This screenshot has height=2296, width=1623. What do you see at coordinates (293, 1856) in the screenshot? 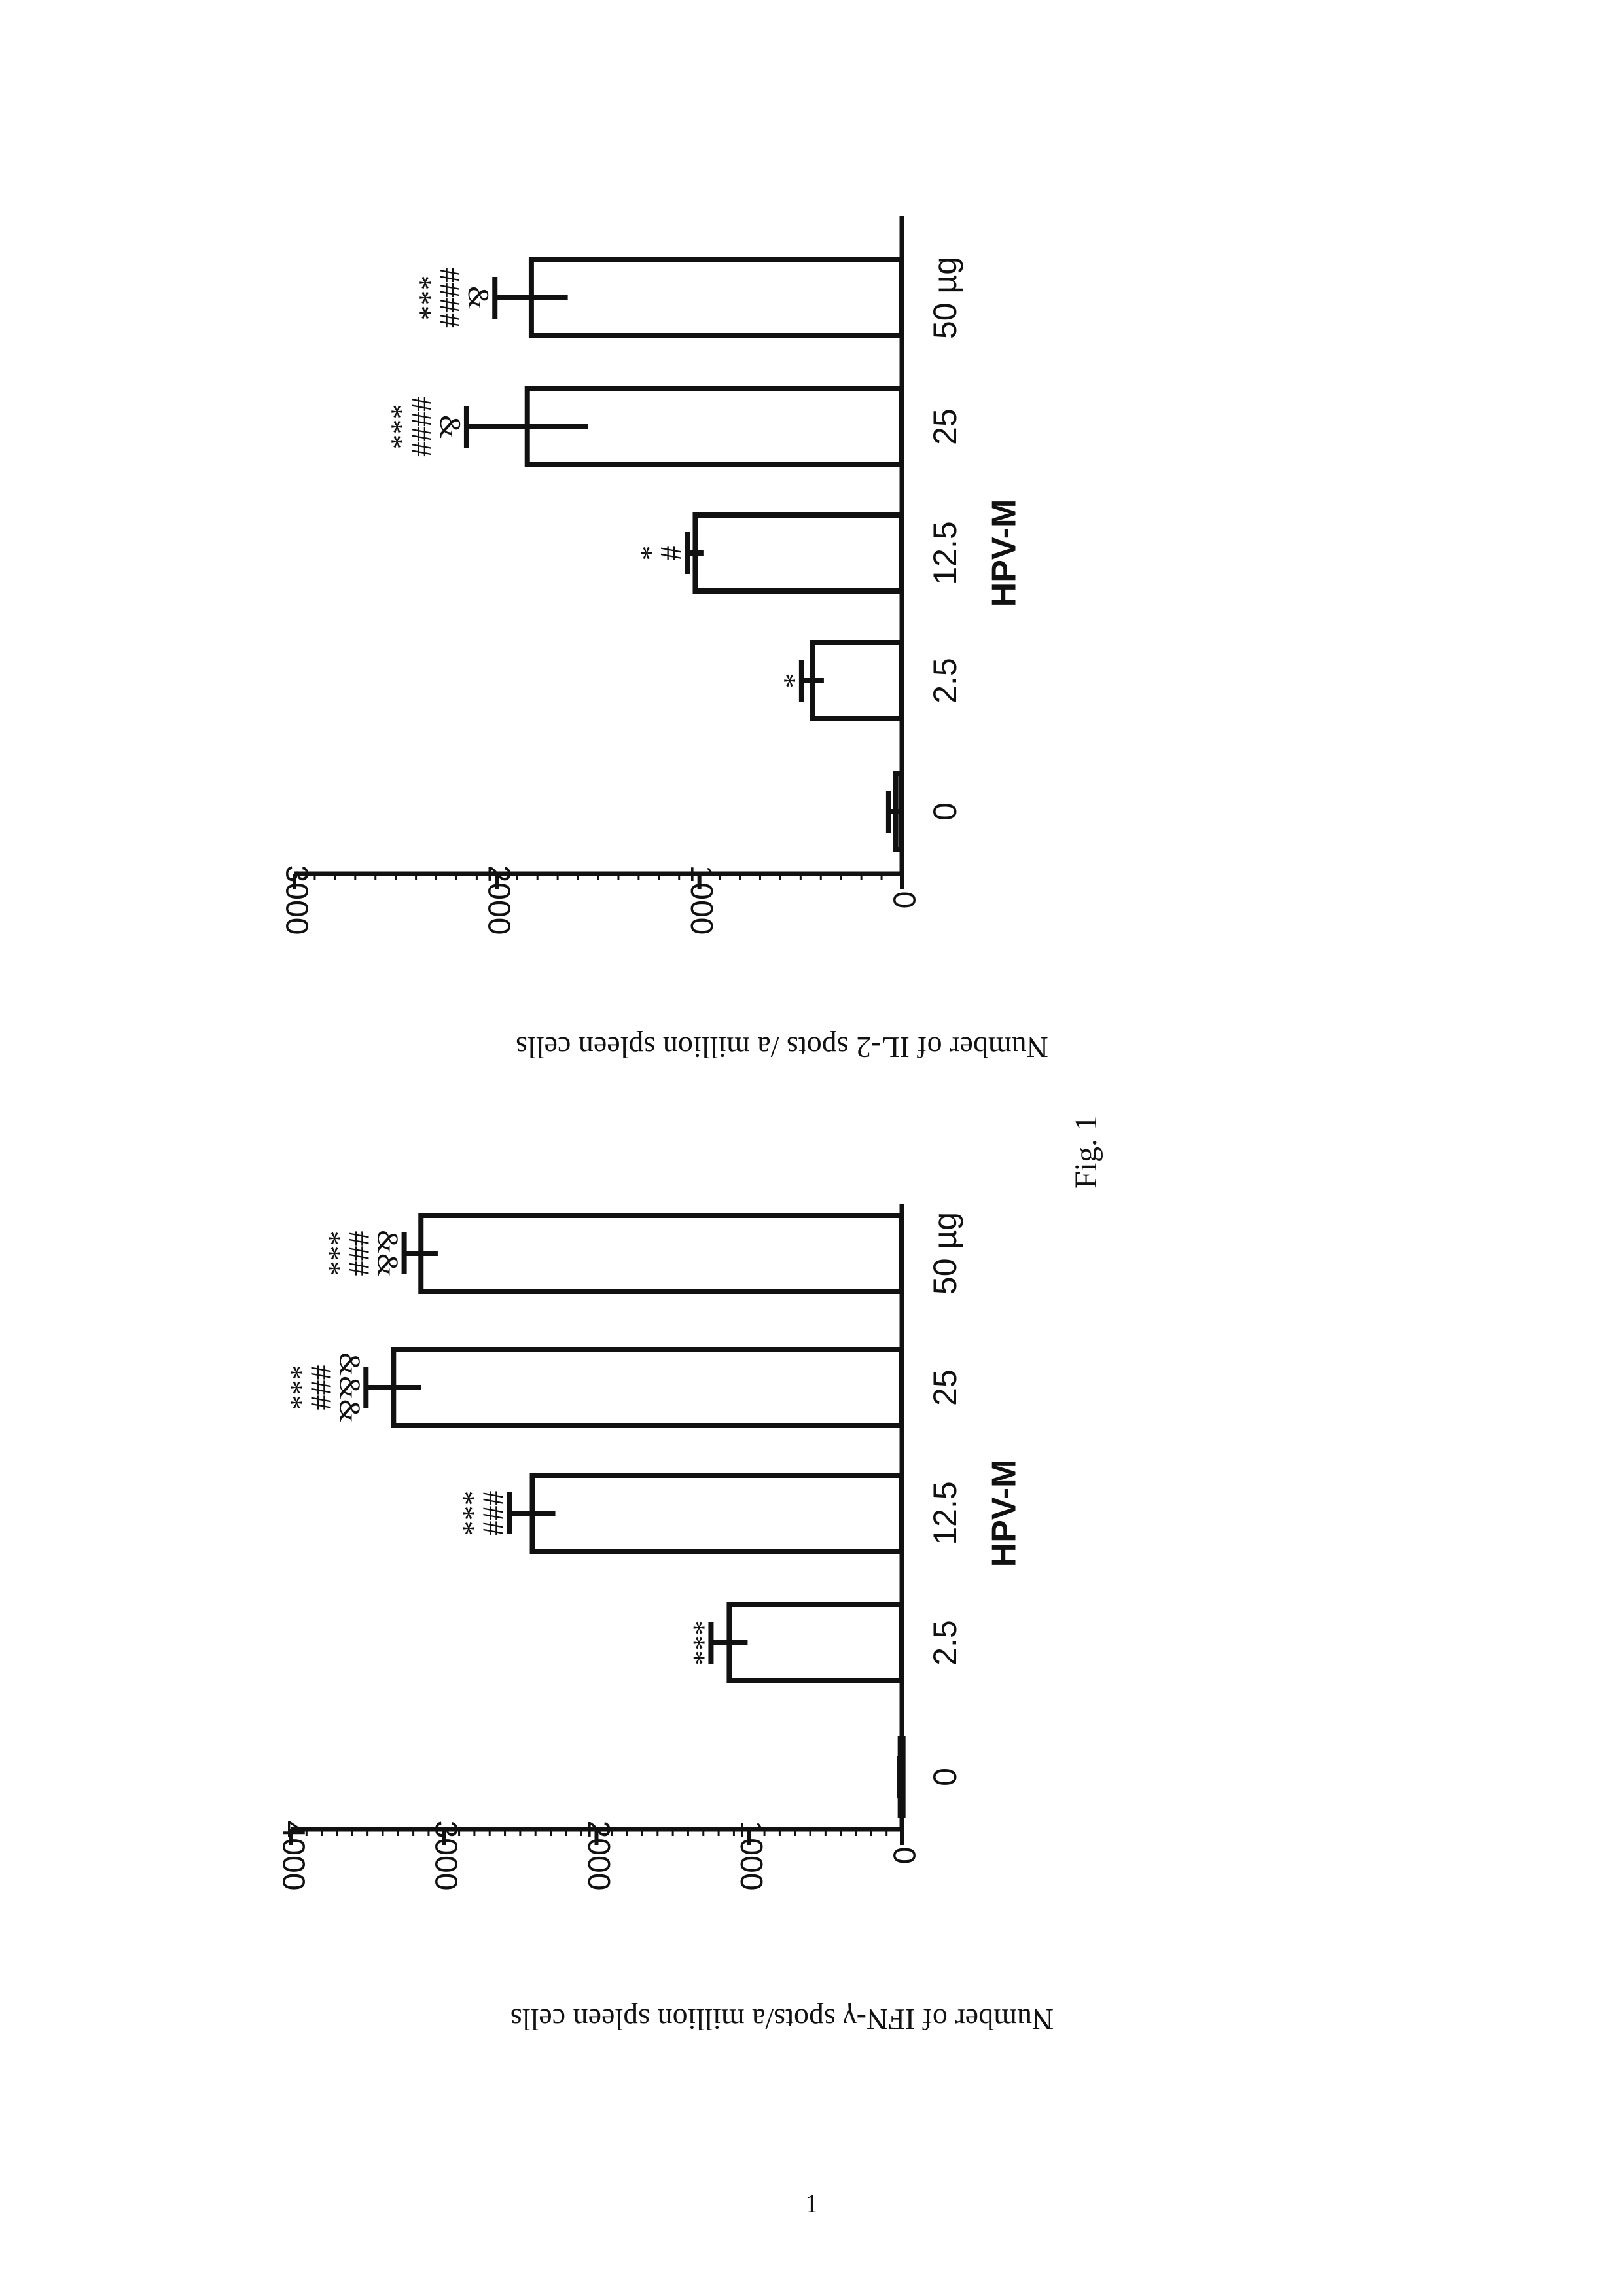
I see `value-axis-tick-label: 4000` at bounding box center [293, 1856].